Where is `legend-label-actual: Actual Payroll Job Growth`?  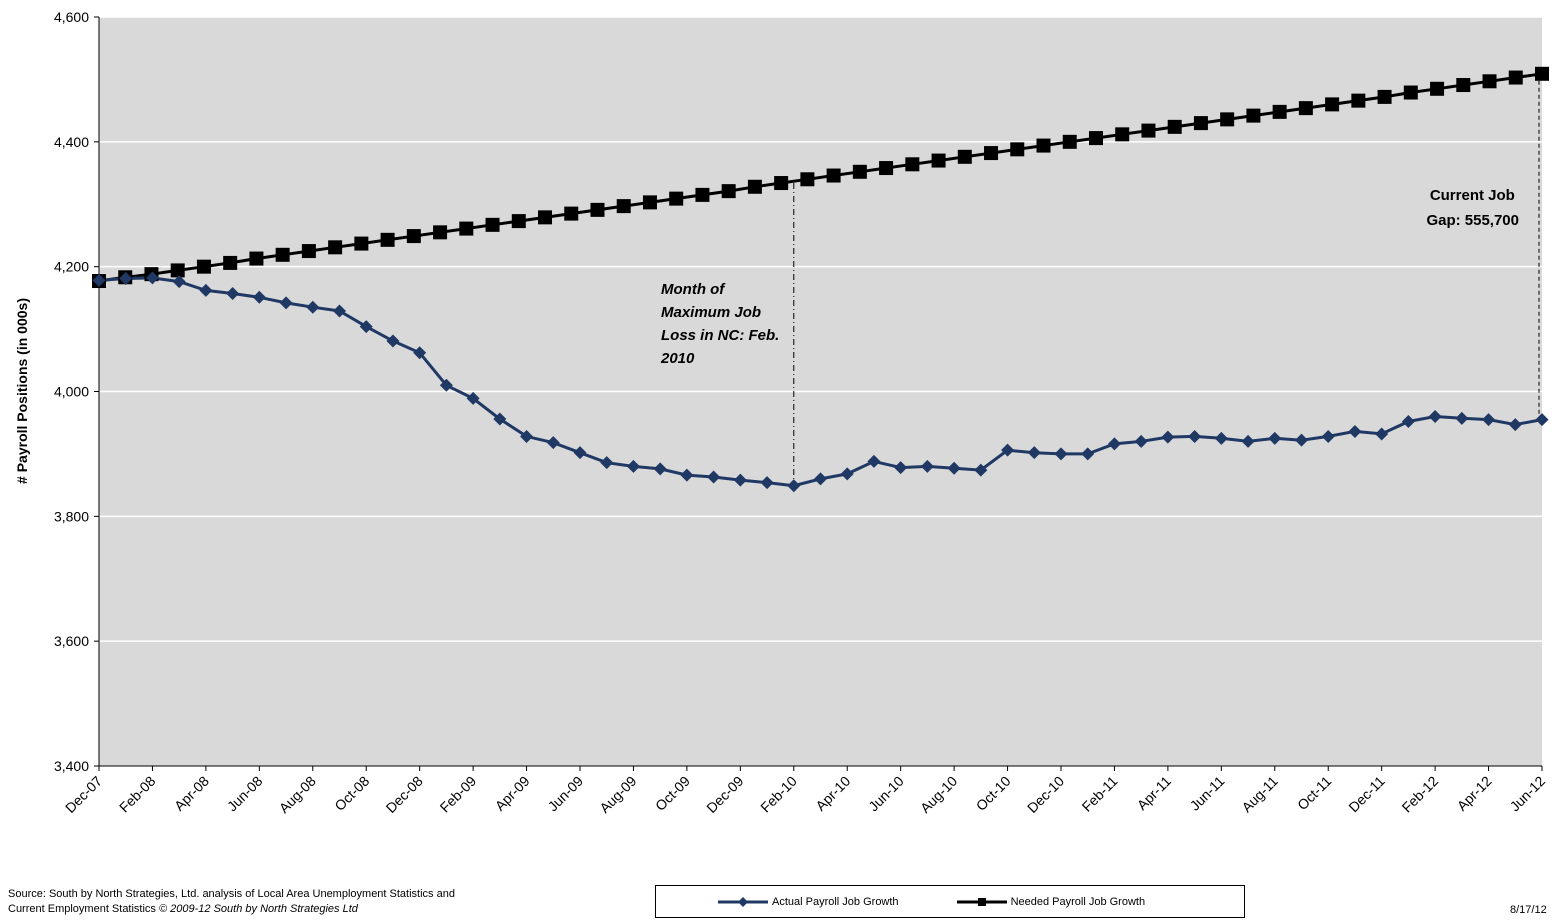 legend-label-actual: Actual Payroll Job Growth is located at coordinates (835, 901).